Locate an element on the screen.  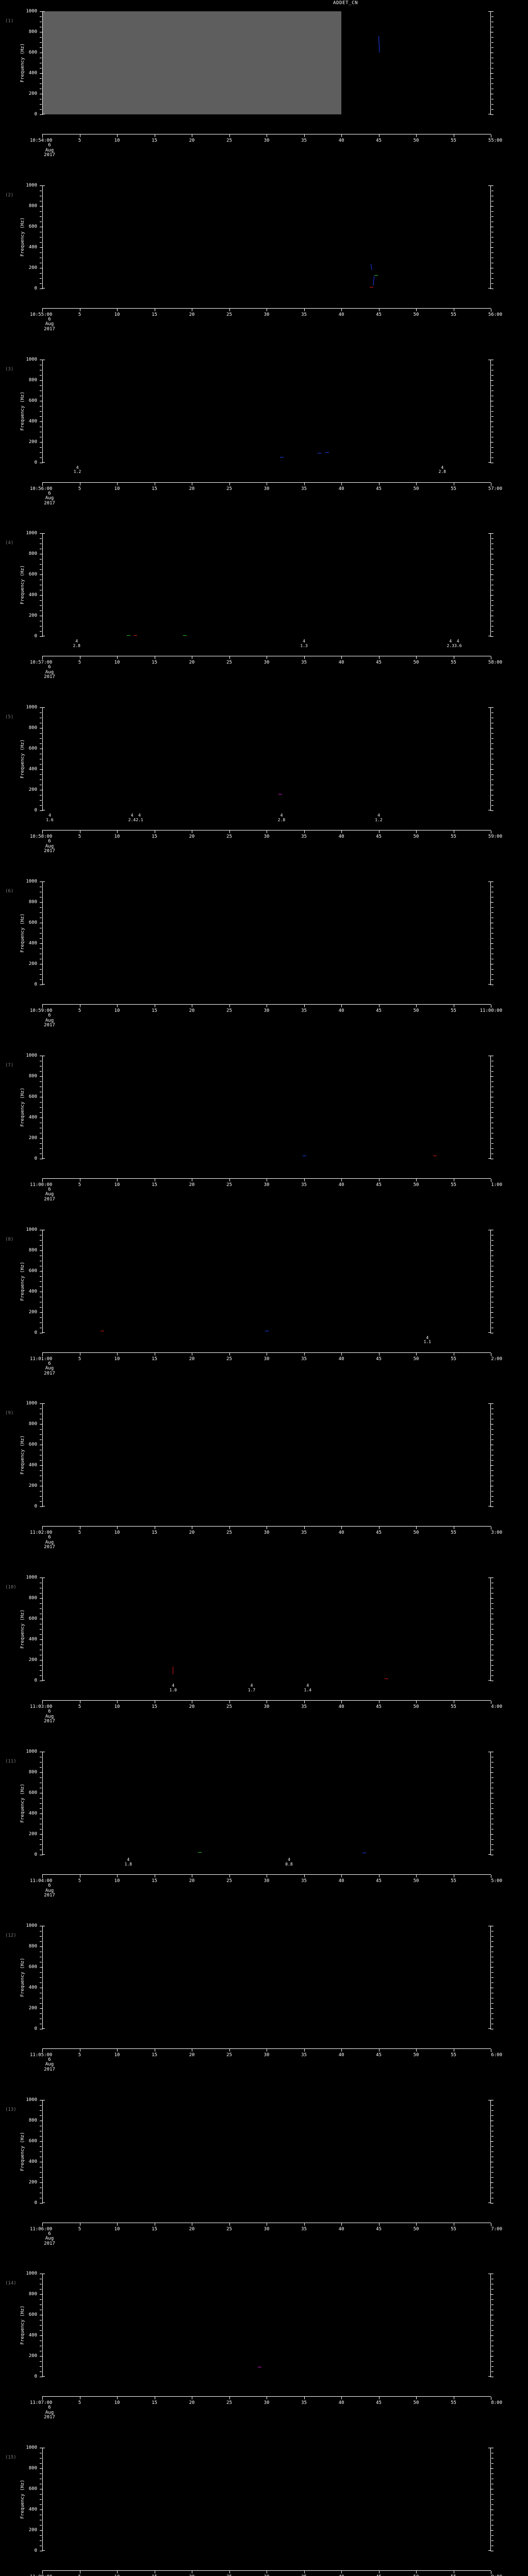
y-axis-label: Frequency (Hz) is located at coordinates (23, 1455).